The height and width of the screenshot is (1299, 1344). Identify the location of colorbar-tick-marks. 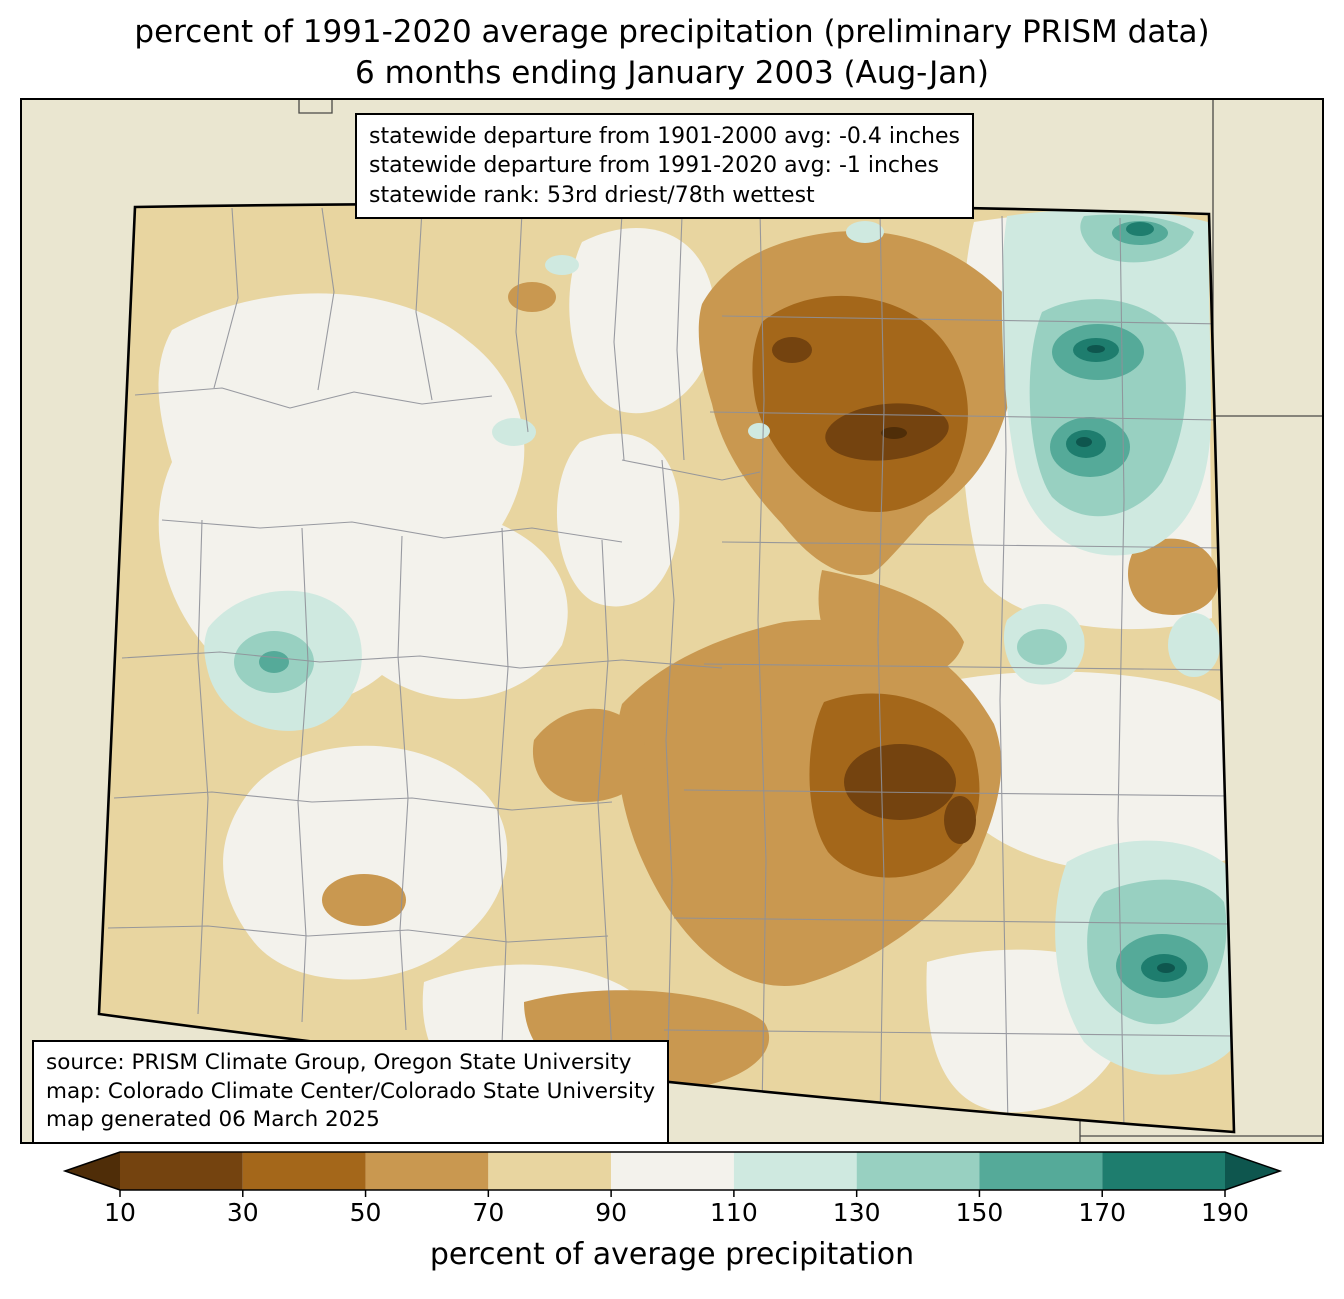
(672, 1193).